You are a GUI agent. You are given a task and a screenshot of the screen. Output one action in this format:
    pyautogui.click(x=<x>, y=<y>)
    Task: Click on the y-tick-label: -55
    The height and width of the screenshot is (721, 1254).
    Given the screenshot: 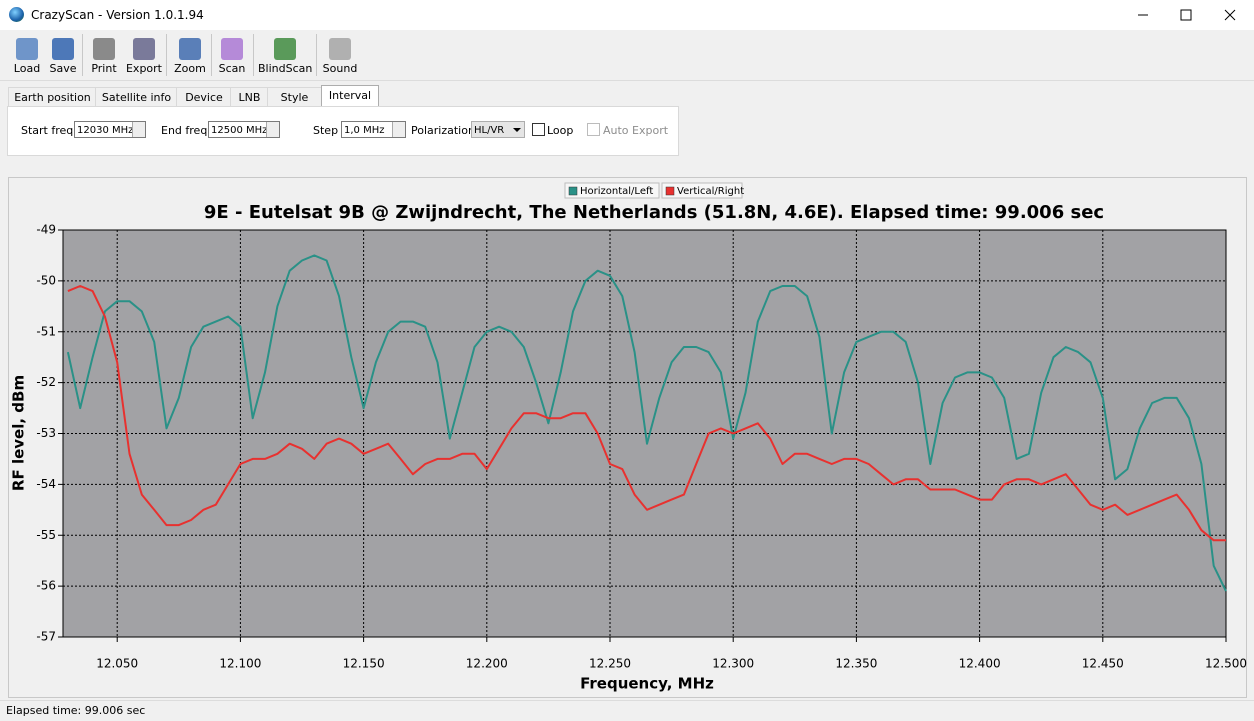 What is the action you would take?
    pyautogui.click(x=46, y=535)
    